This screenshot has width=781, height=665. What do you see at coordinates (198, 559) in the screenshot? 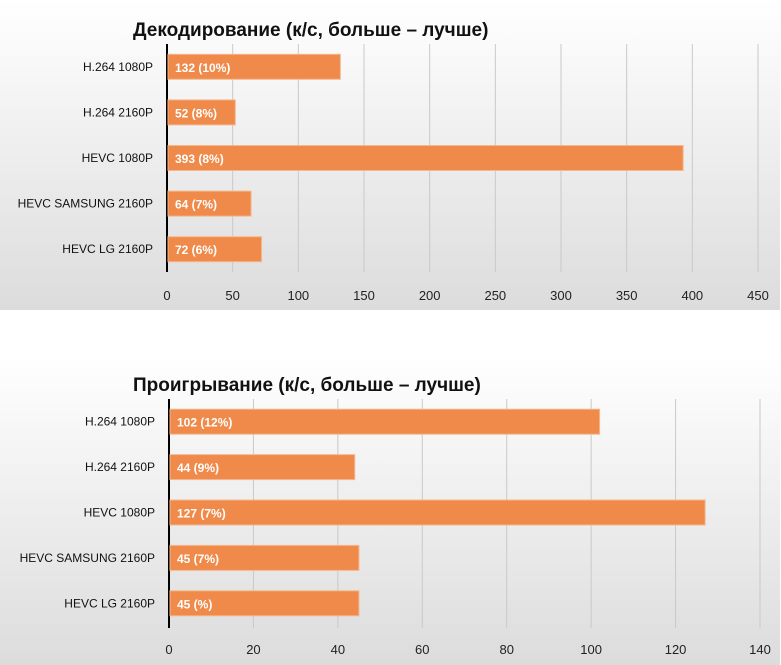
I see `data-label: 45 (7%)` at bounding box center [198, 559].